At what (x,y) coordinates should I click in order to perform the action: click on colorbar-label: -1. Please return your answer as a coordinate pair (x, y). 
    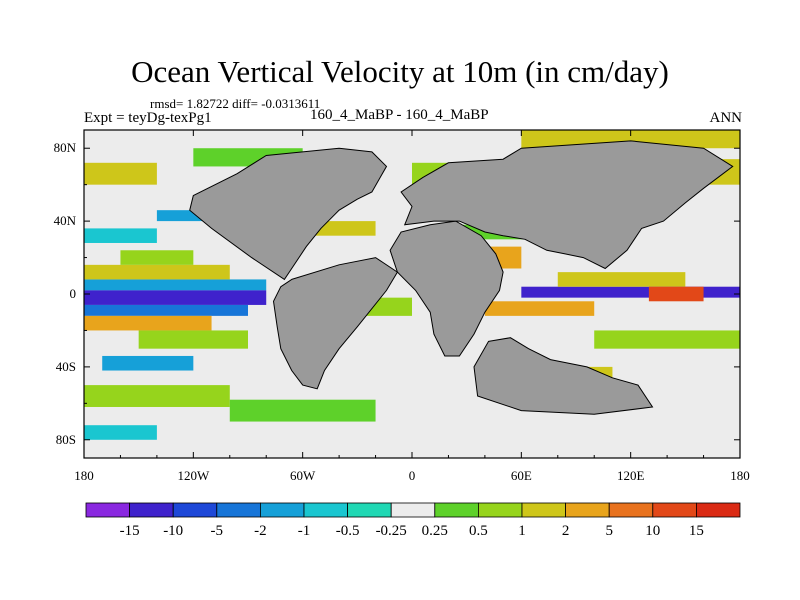
    Looking at the image, I should click on (304, 531).